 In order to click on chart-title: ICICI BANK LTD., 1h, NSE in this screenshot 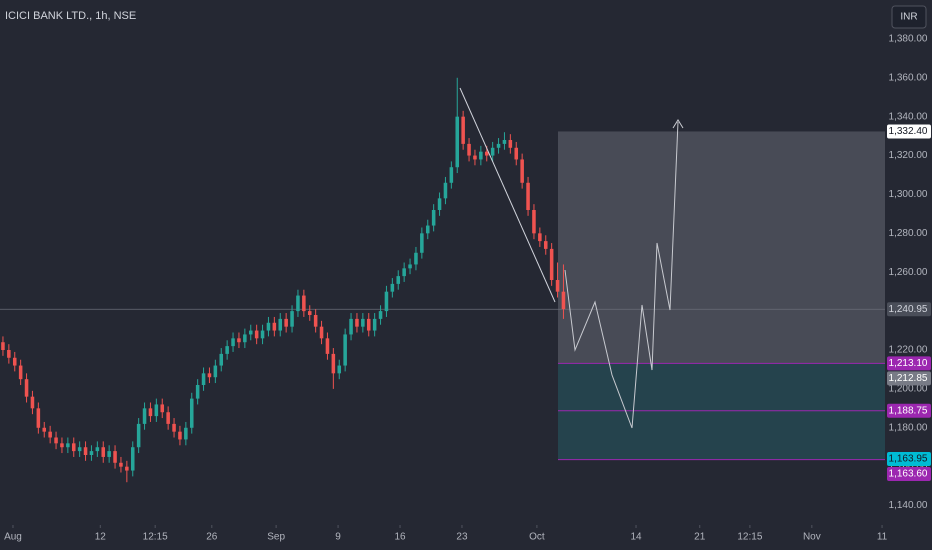, I will do `click(70, 16)`.